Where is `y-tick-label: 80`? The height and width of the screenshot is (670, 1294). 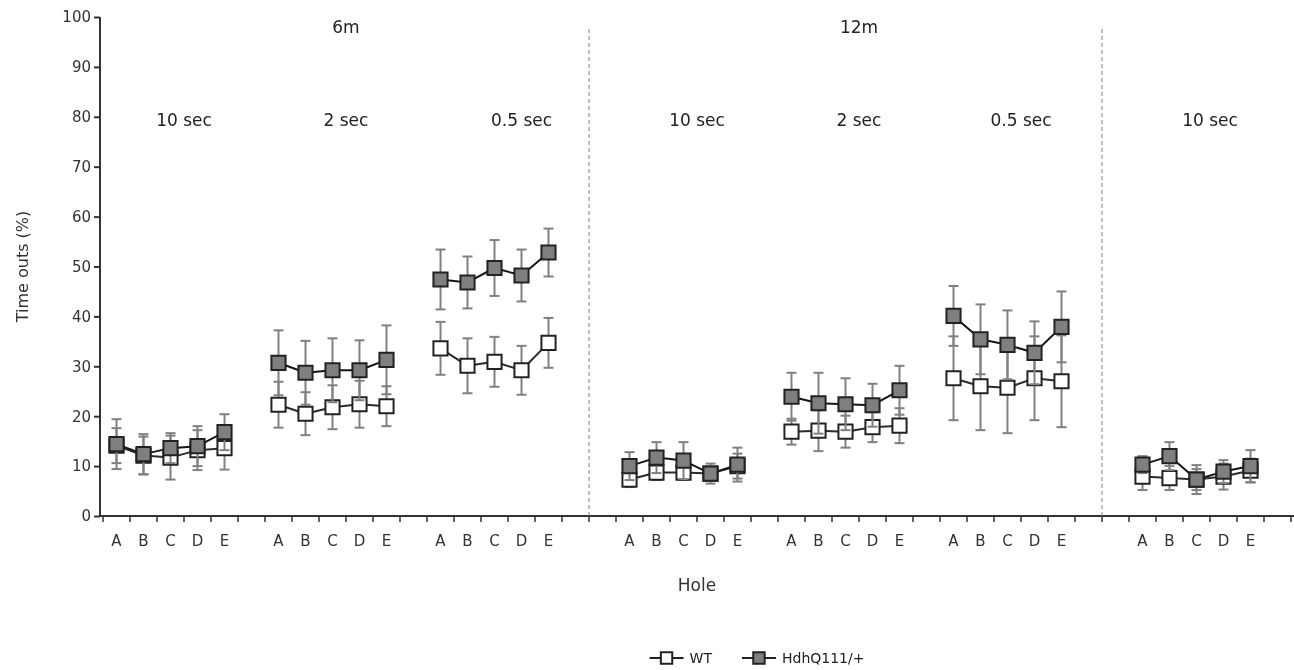
y-tick-label: 80 is located at coordinates (81, 117).